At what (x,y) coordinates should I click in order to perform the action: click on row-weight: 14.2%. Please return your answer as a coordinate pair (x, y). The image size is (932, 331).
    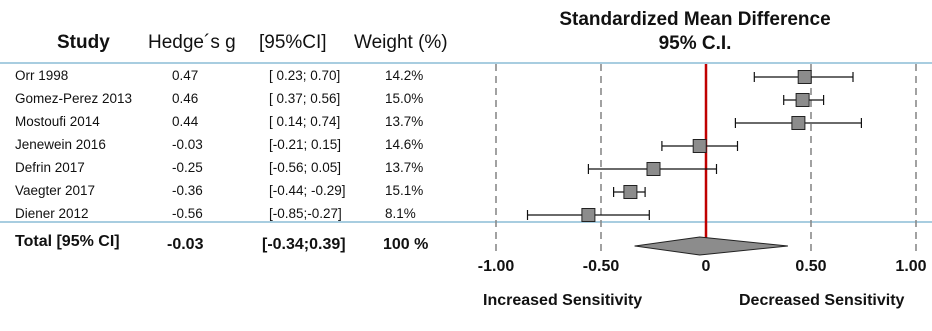
    Looking at the image, I should click on (404, 75).